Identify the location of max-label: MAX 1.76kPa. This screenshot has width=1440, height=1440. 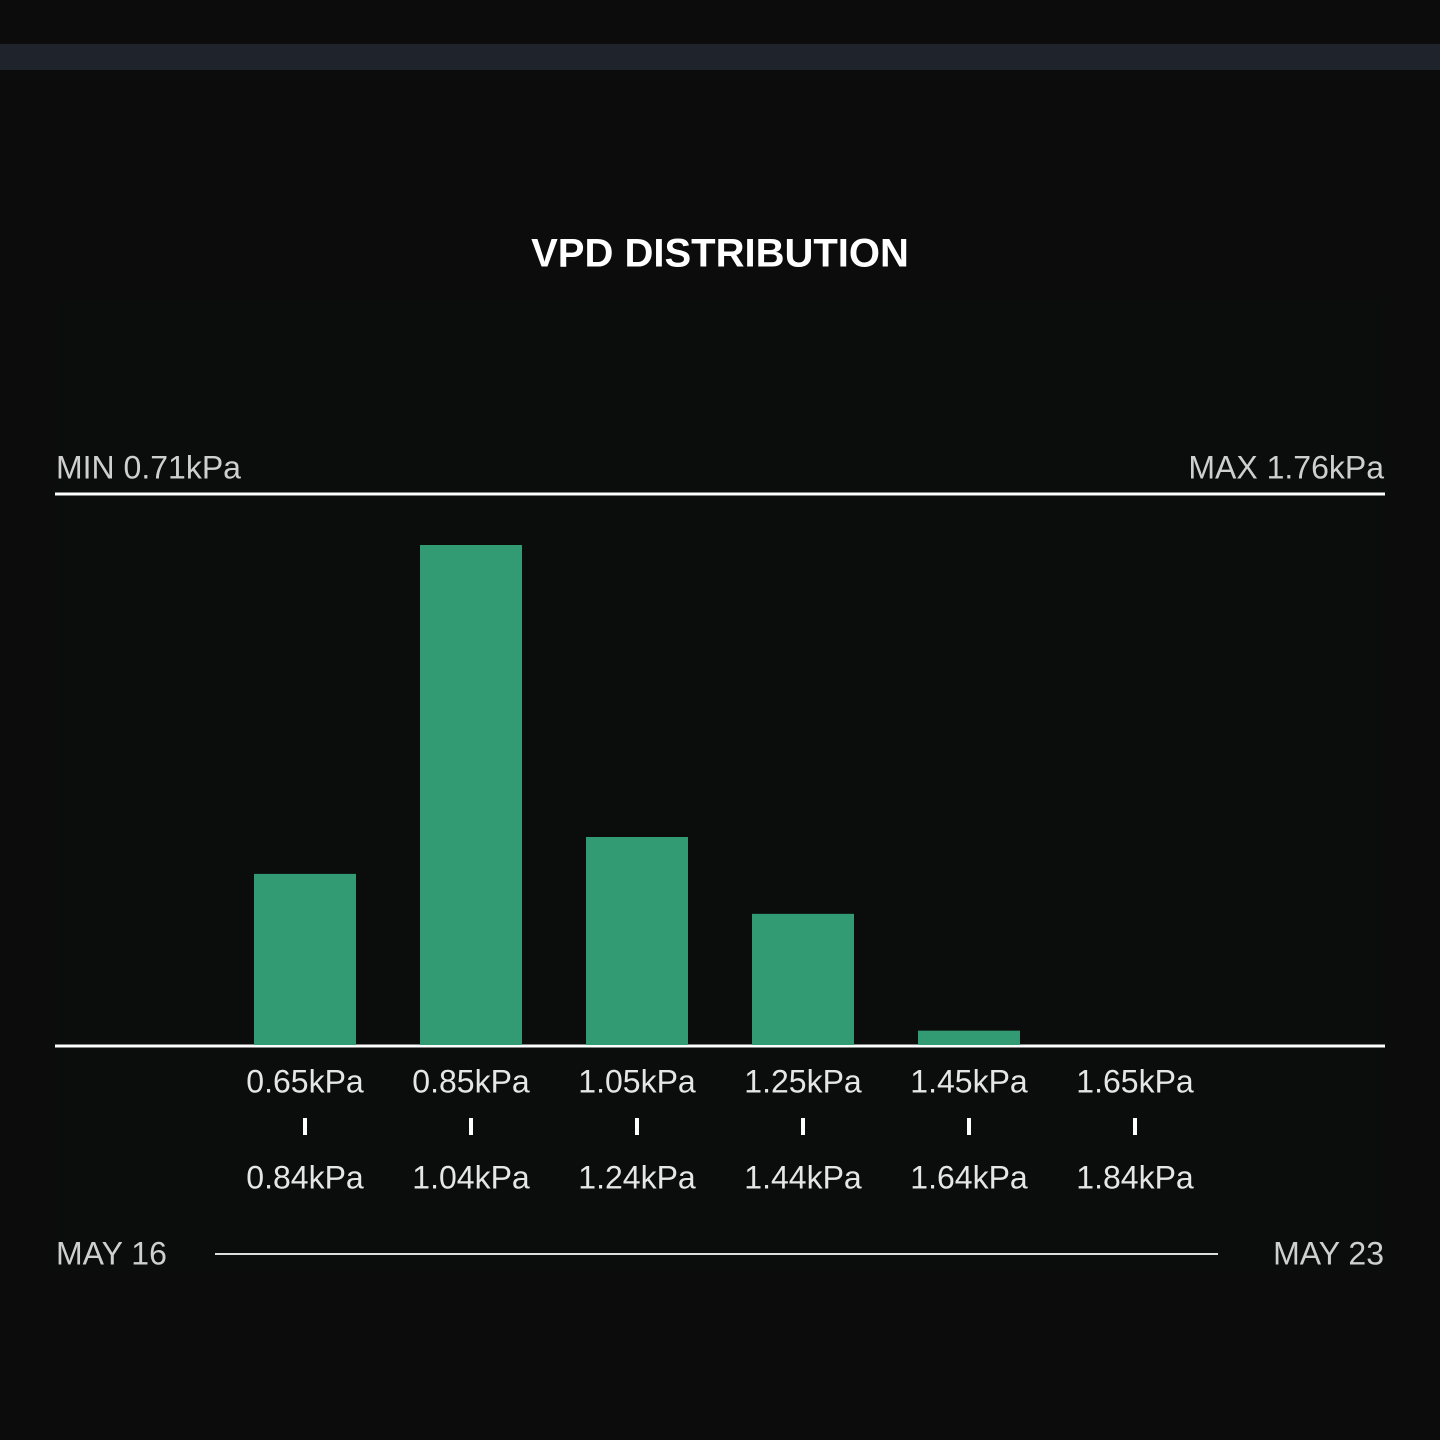
(1286, 467).